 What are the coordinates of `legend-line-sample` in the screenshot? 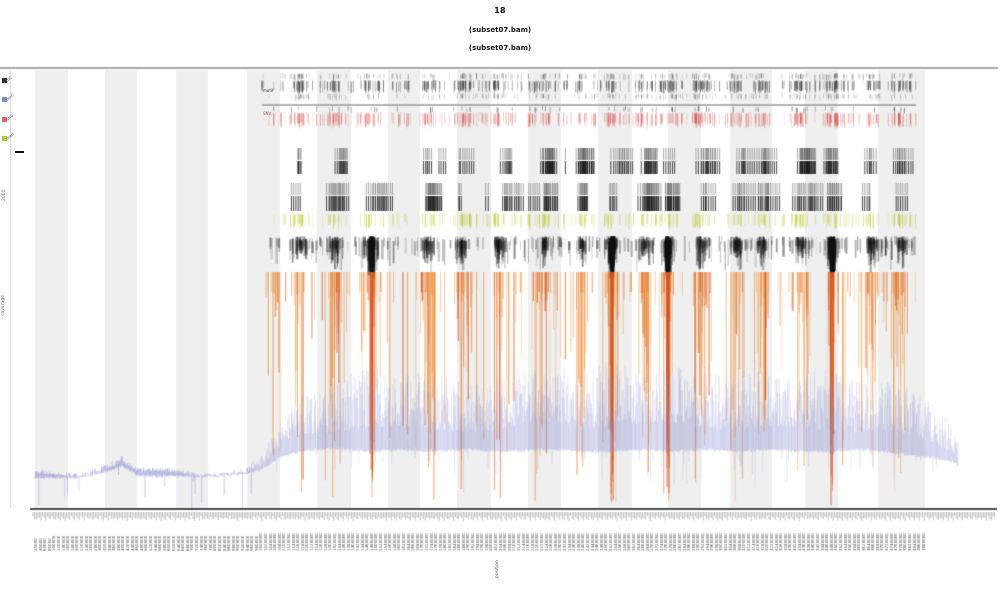 It's located at (19, 152).